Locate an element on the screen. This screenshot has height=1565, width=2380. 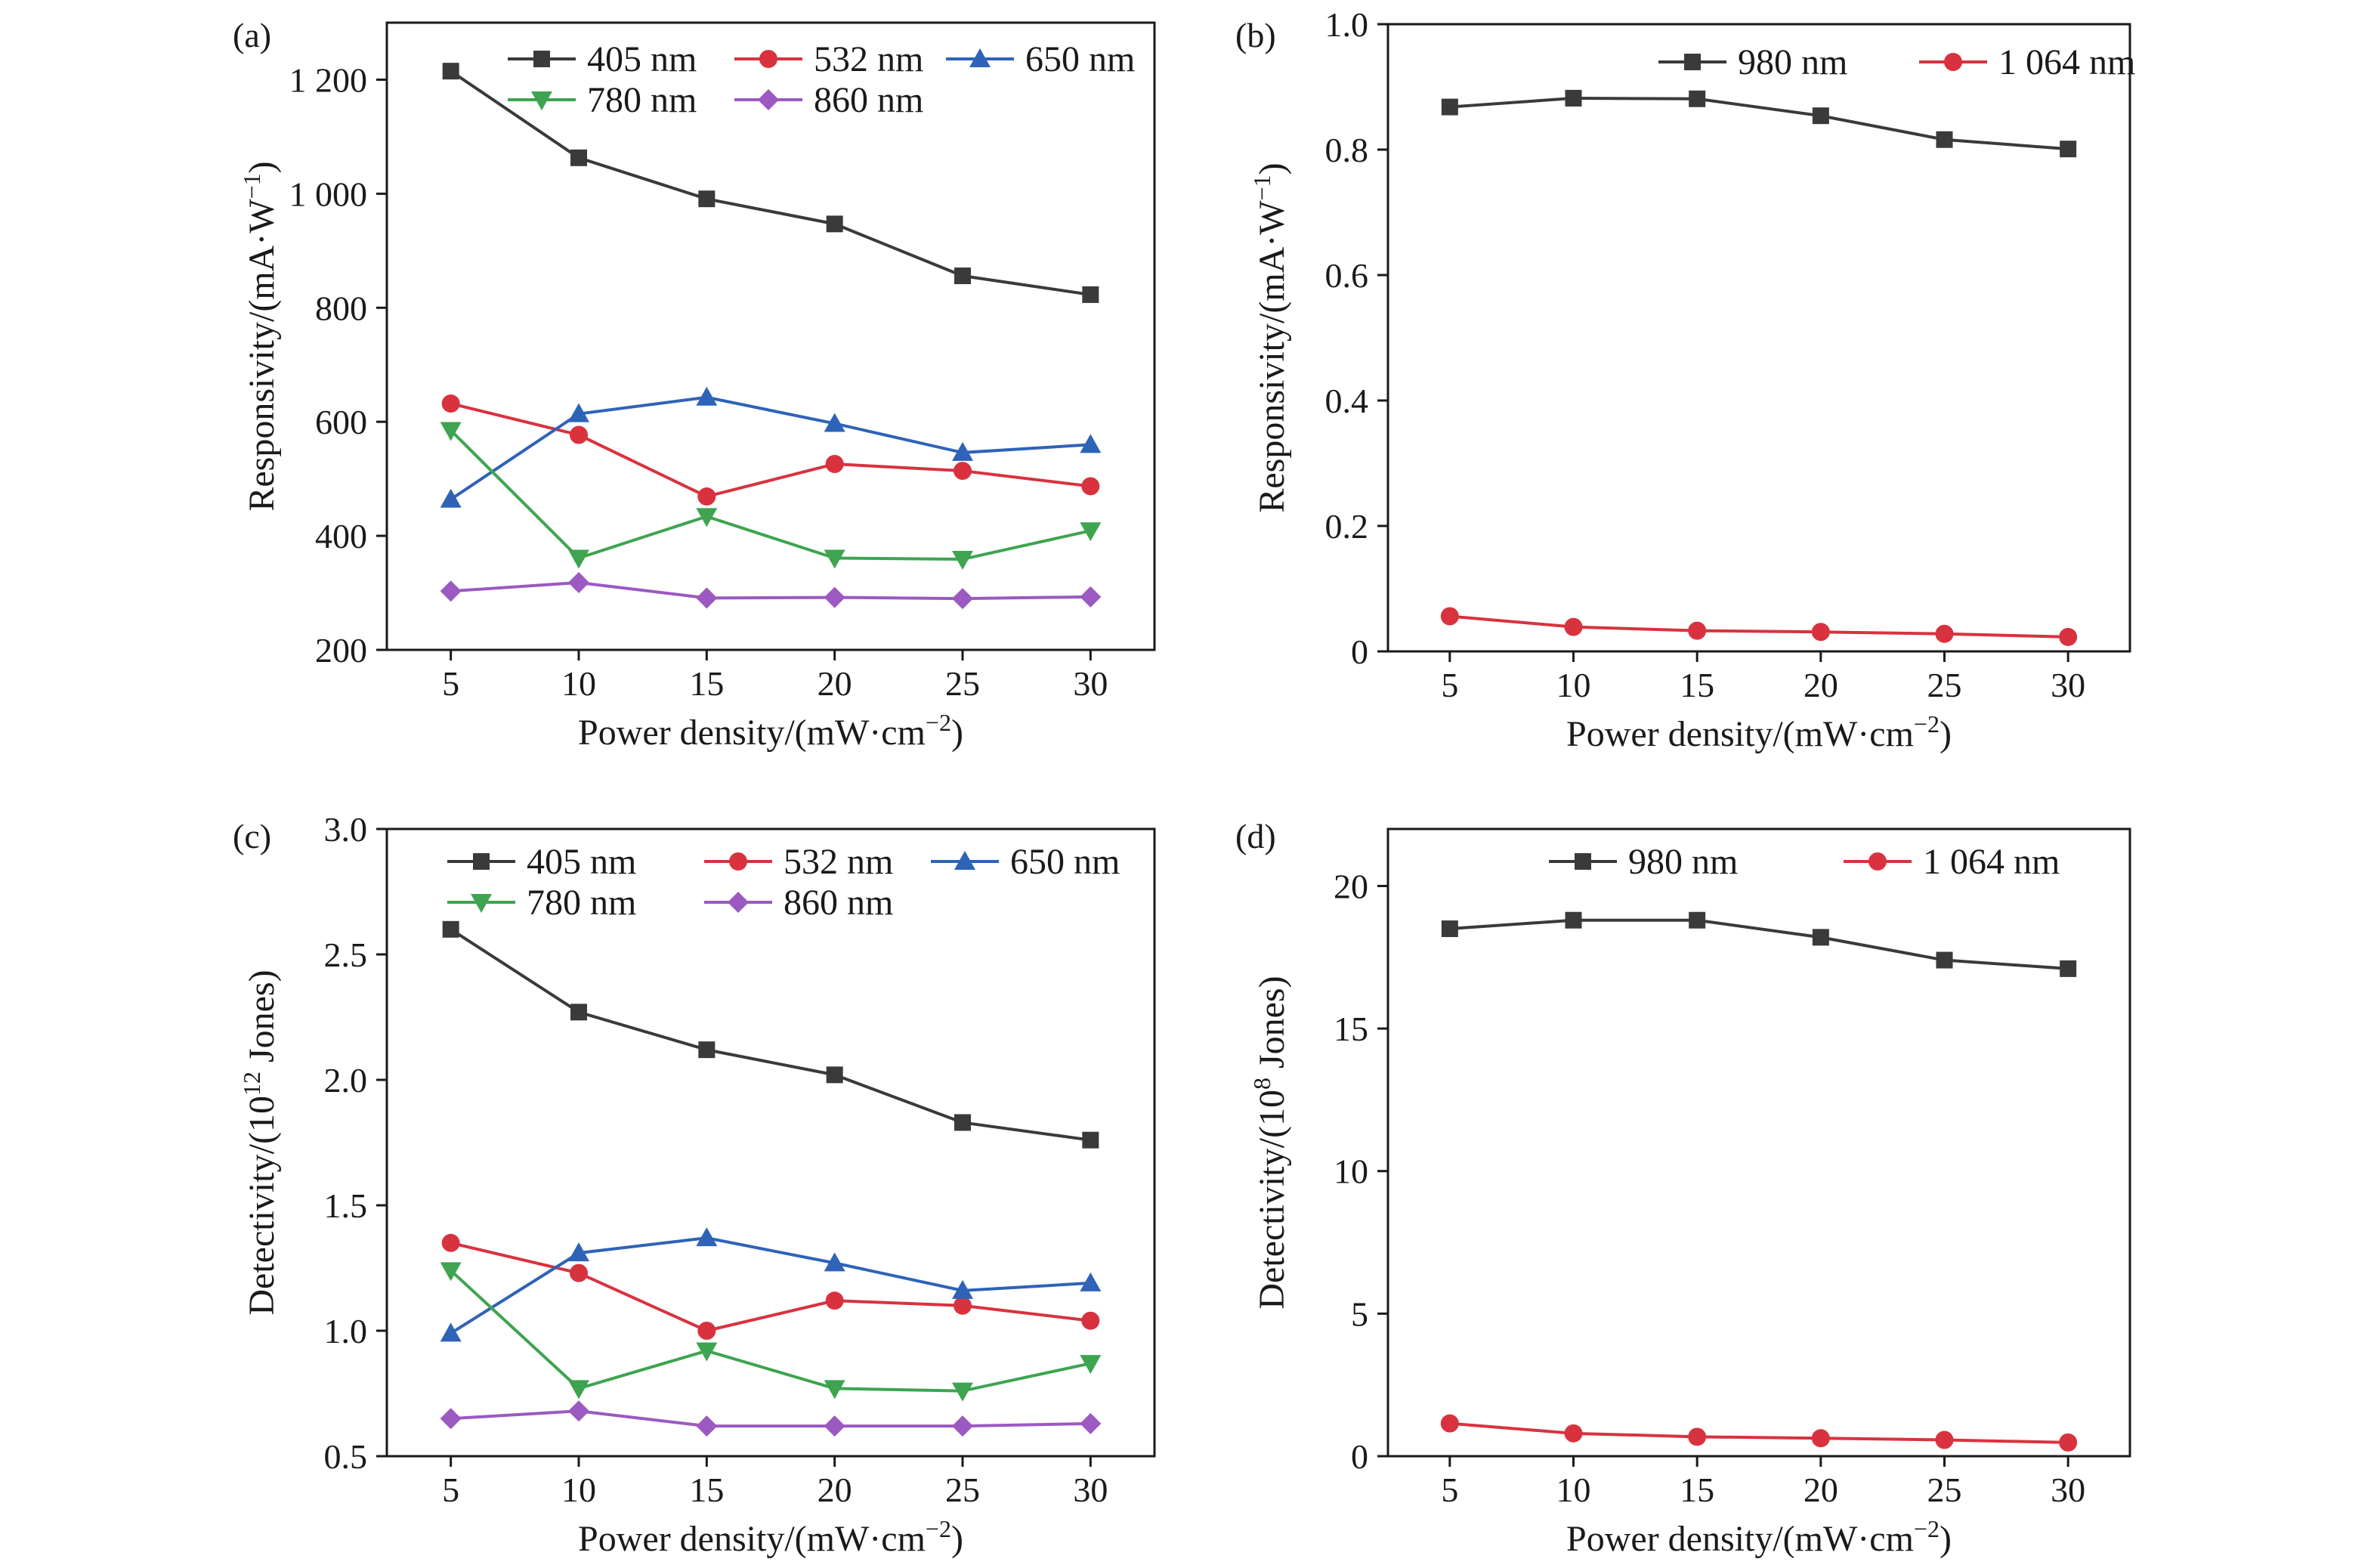
y-axis-title: Detectivity/(1012 Jones) is located at coordinates (260, 1142).